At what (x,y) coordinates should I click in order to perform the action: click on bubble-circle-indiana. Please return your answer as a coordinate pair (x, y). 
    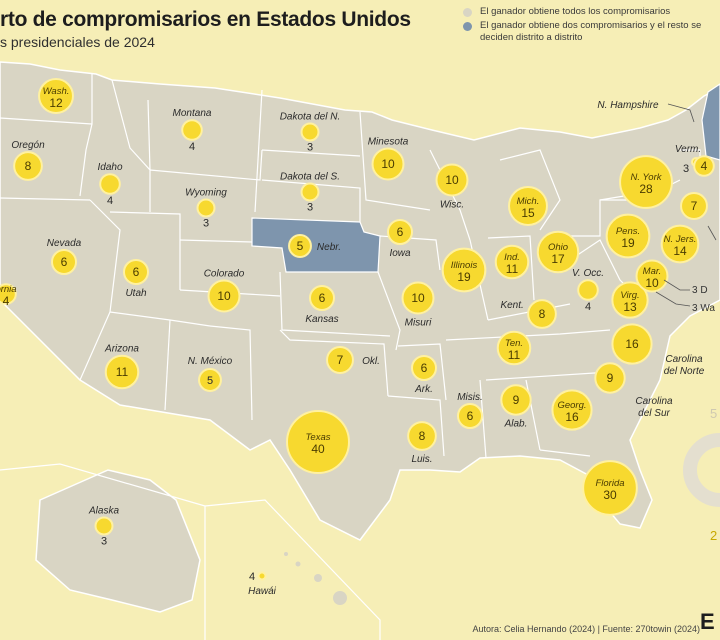
    Looking at the image, I should click on (512, 262).